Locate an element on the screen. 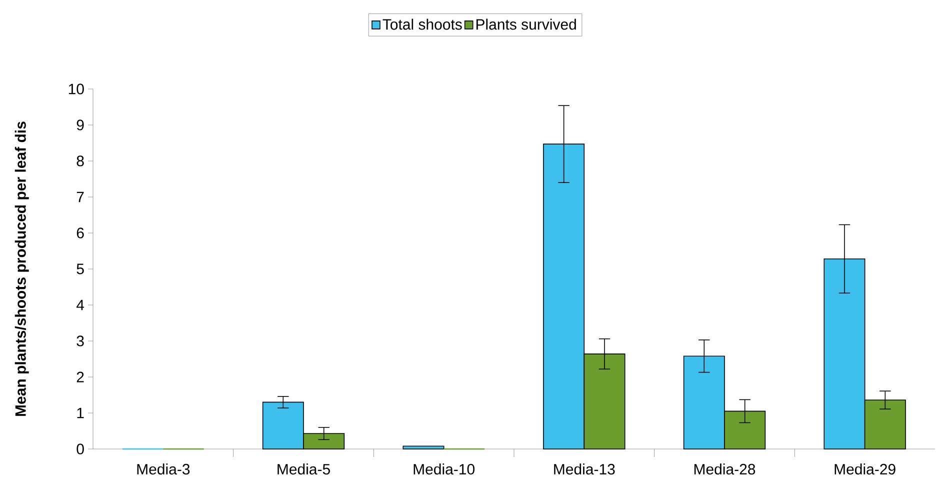 The image size is (945, 489). x-tick-label: Media-10 is located at coordinates (444, 469).